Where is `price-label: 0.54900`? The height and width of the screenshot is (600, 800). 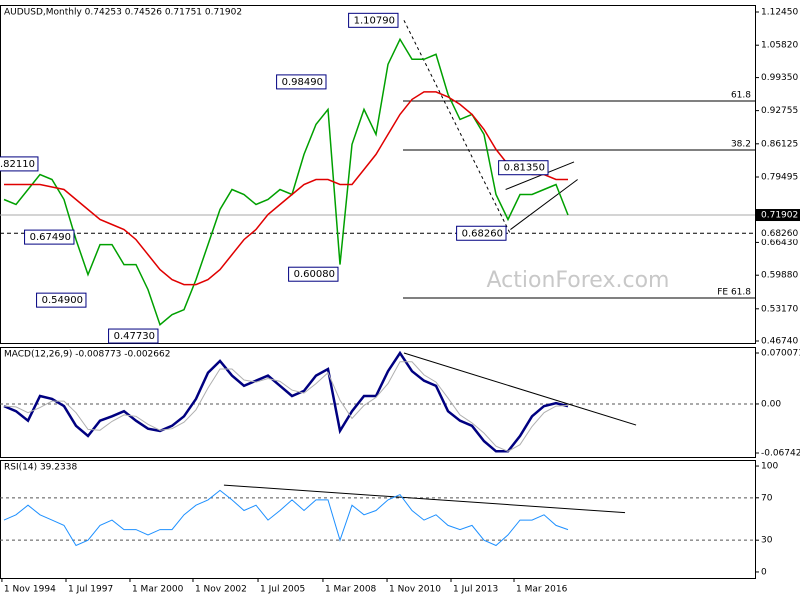 price-label: 0.54900 is located at coordinates (62, 300).